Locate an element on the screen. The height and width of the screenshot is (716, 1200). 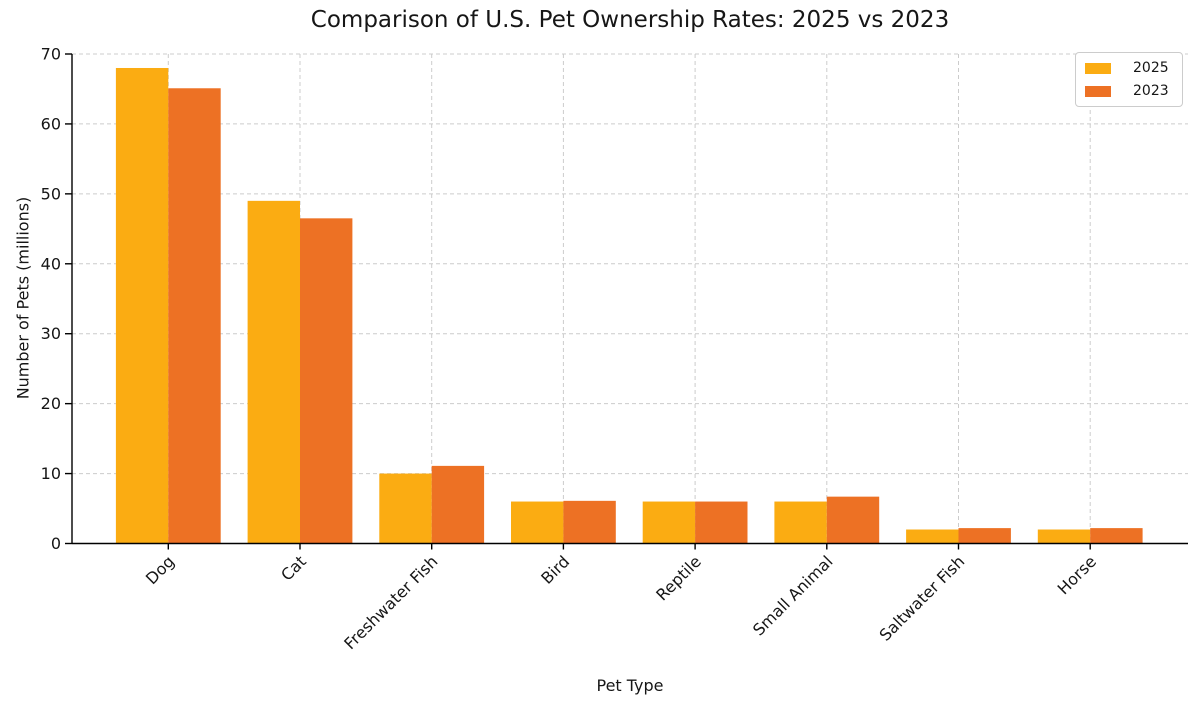
bar-2025-horse is located at coordinates (1064, 536).